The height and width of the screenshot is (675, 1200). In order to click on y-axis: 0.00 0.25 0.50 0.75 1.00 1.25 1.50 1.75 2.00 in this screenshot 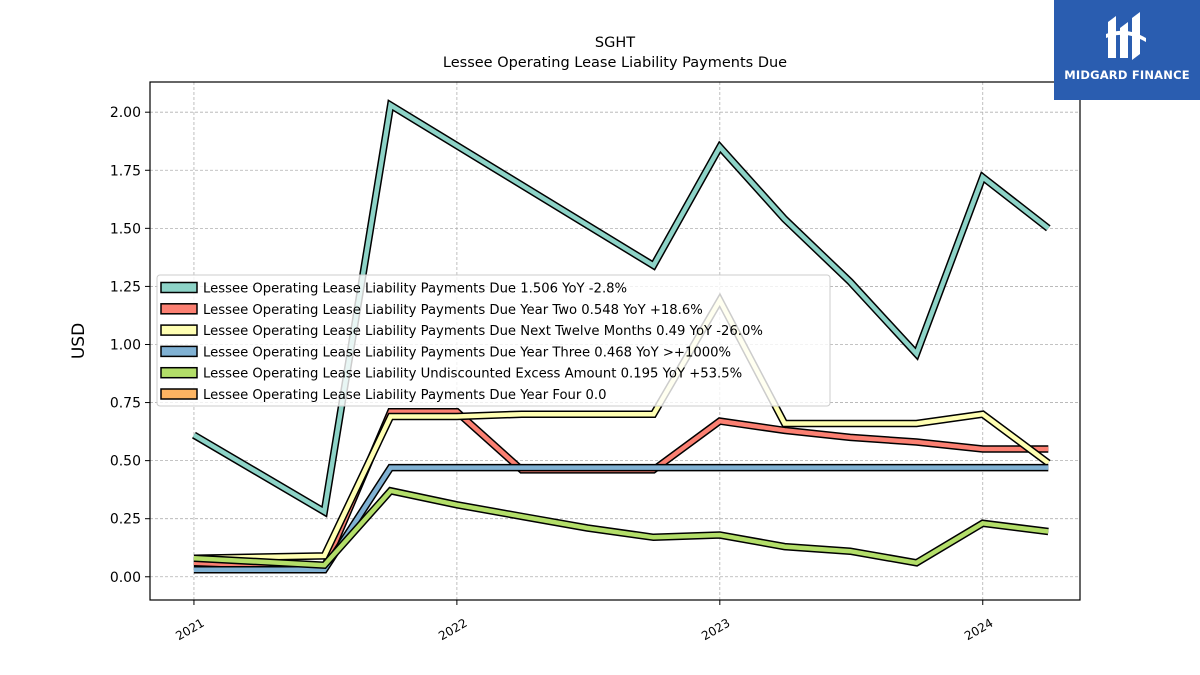, I will do `click(130, 345)`.